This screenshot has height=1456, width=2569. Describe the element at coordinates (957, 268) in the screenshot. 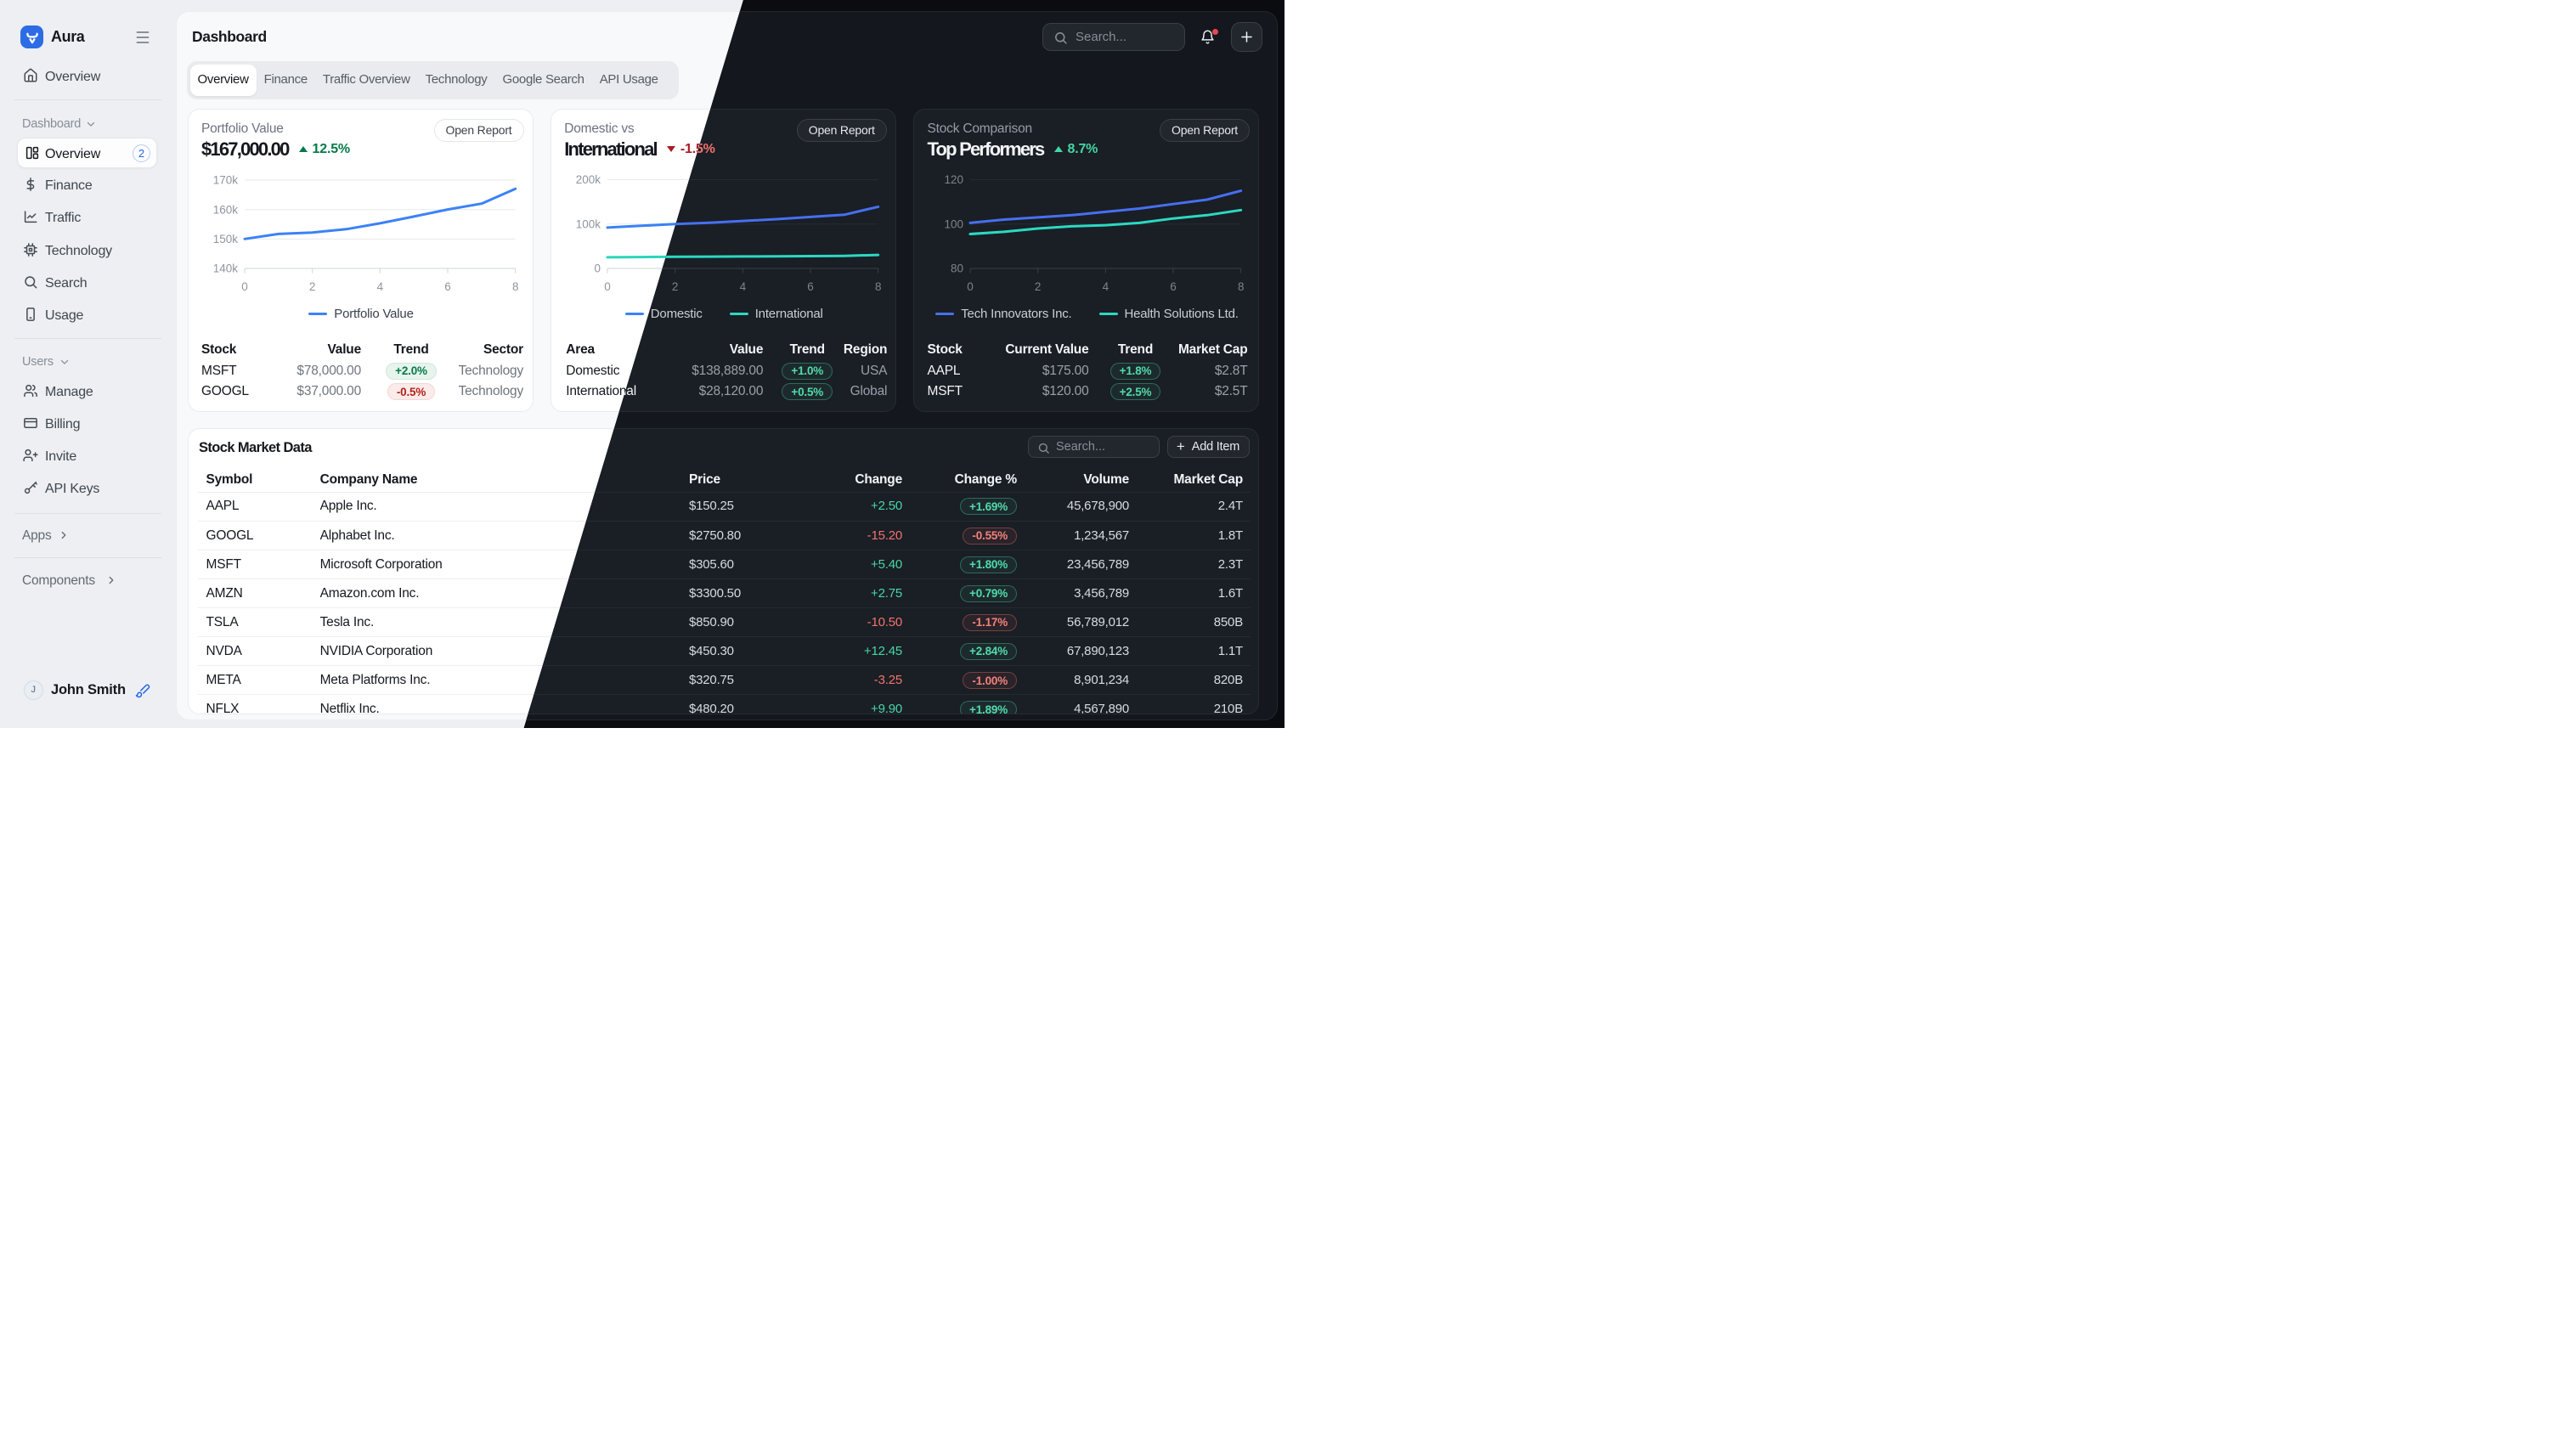

I see `svg-text: 80` at that location.